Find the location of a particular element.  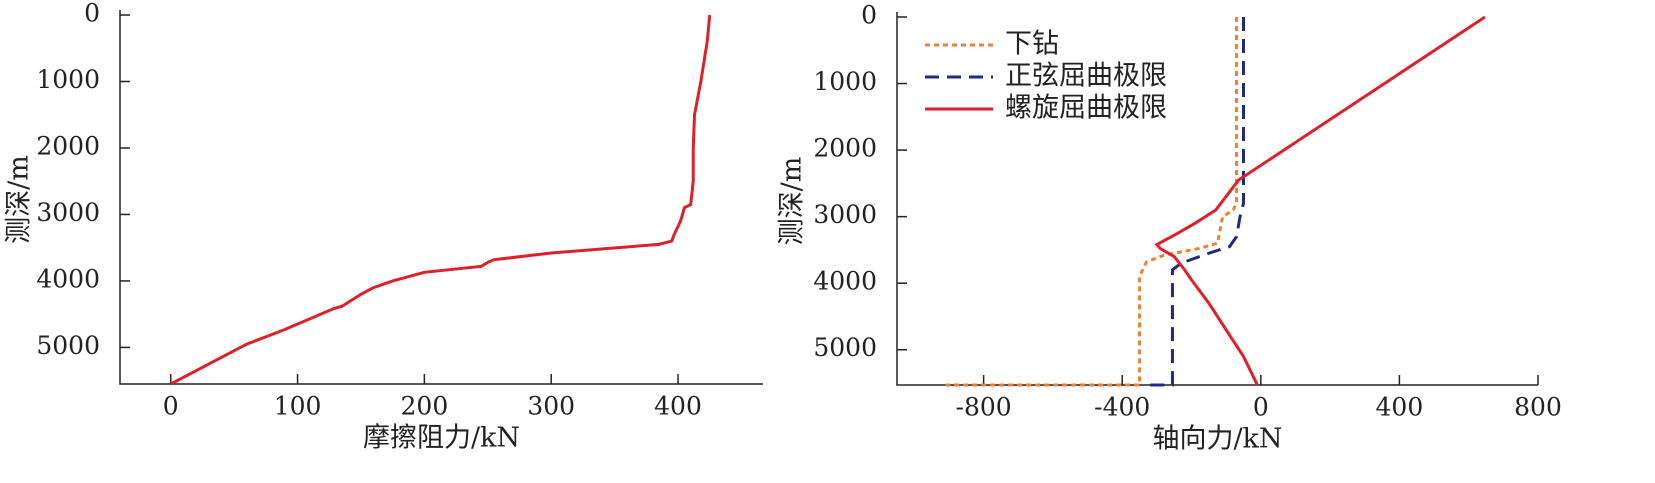

x-tick-label: -800 is located at coordinates (984, 407).